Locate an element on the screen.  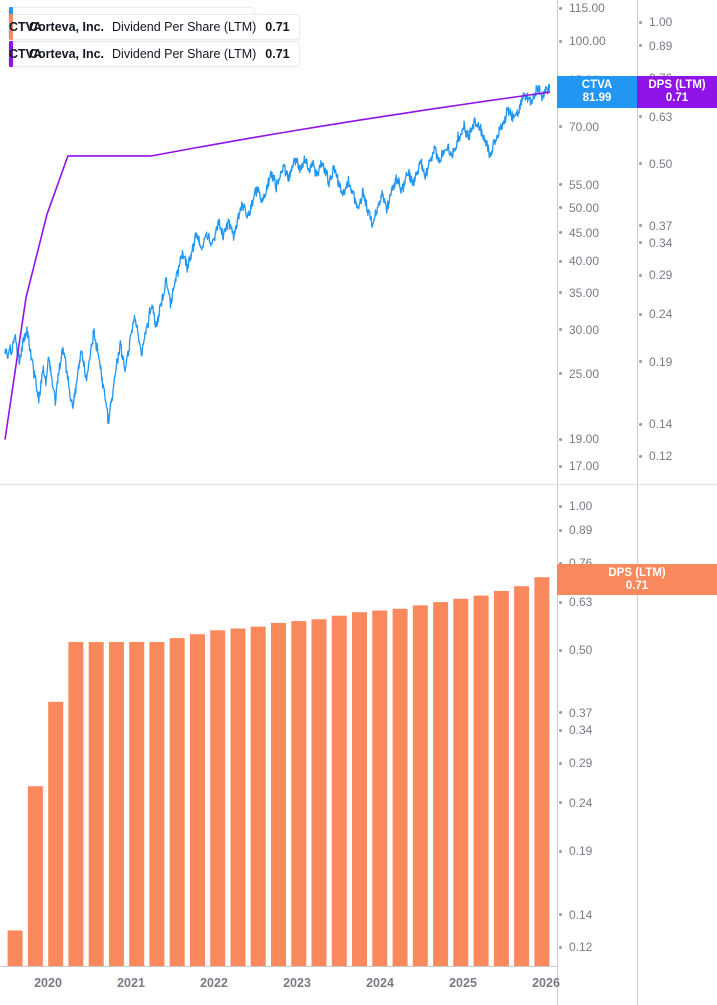
price-badge-value: 81.99 is located at coordinates (597, 98).